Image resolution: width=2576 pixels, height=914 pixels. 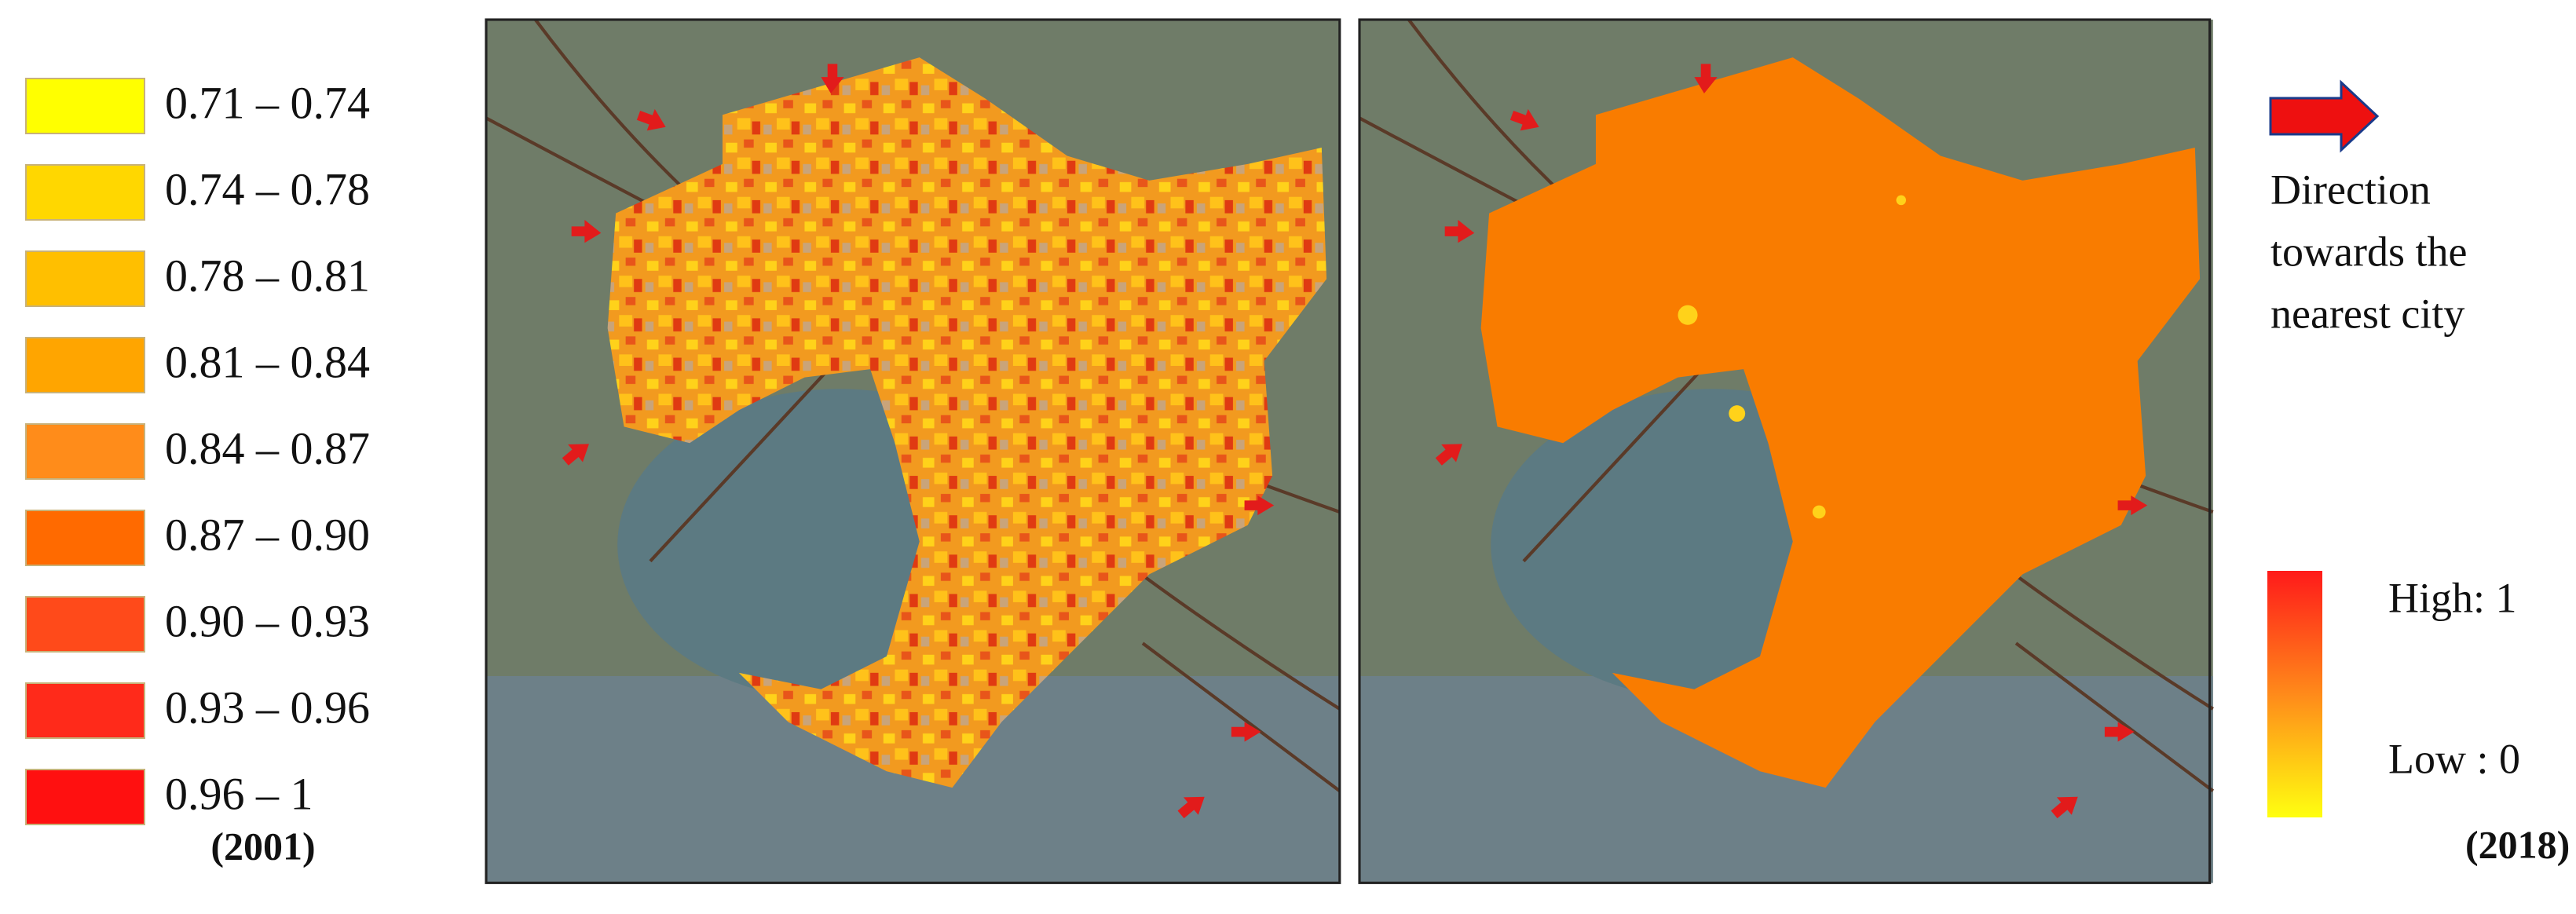 What do you see at coordinates (268, 103) in the screenshot?
I see `legend-label: 0.71 – 0.74` at bounding box center [268, 103].